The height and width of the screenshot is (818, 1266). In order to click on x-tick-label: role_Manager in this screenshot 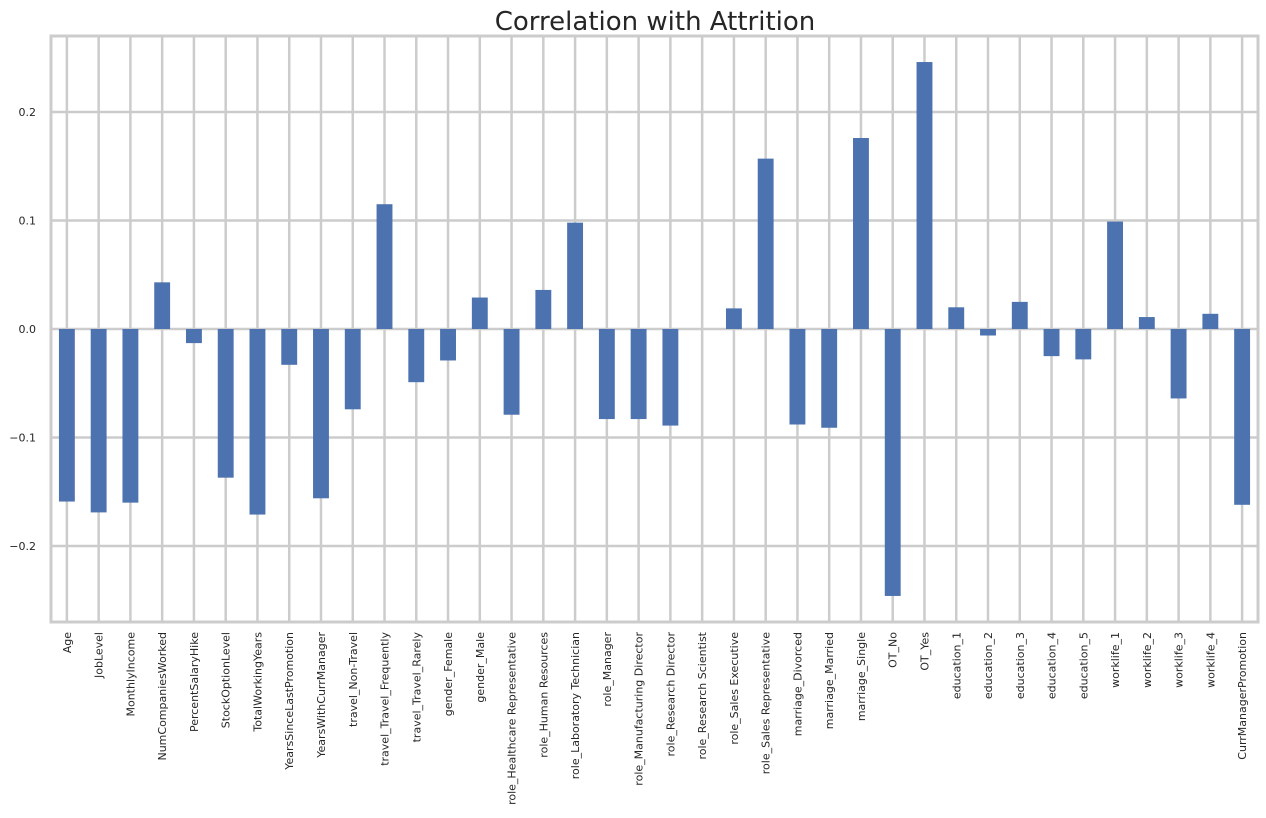, I will do `click(607, 669)`.